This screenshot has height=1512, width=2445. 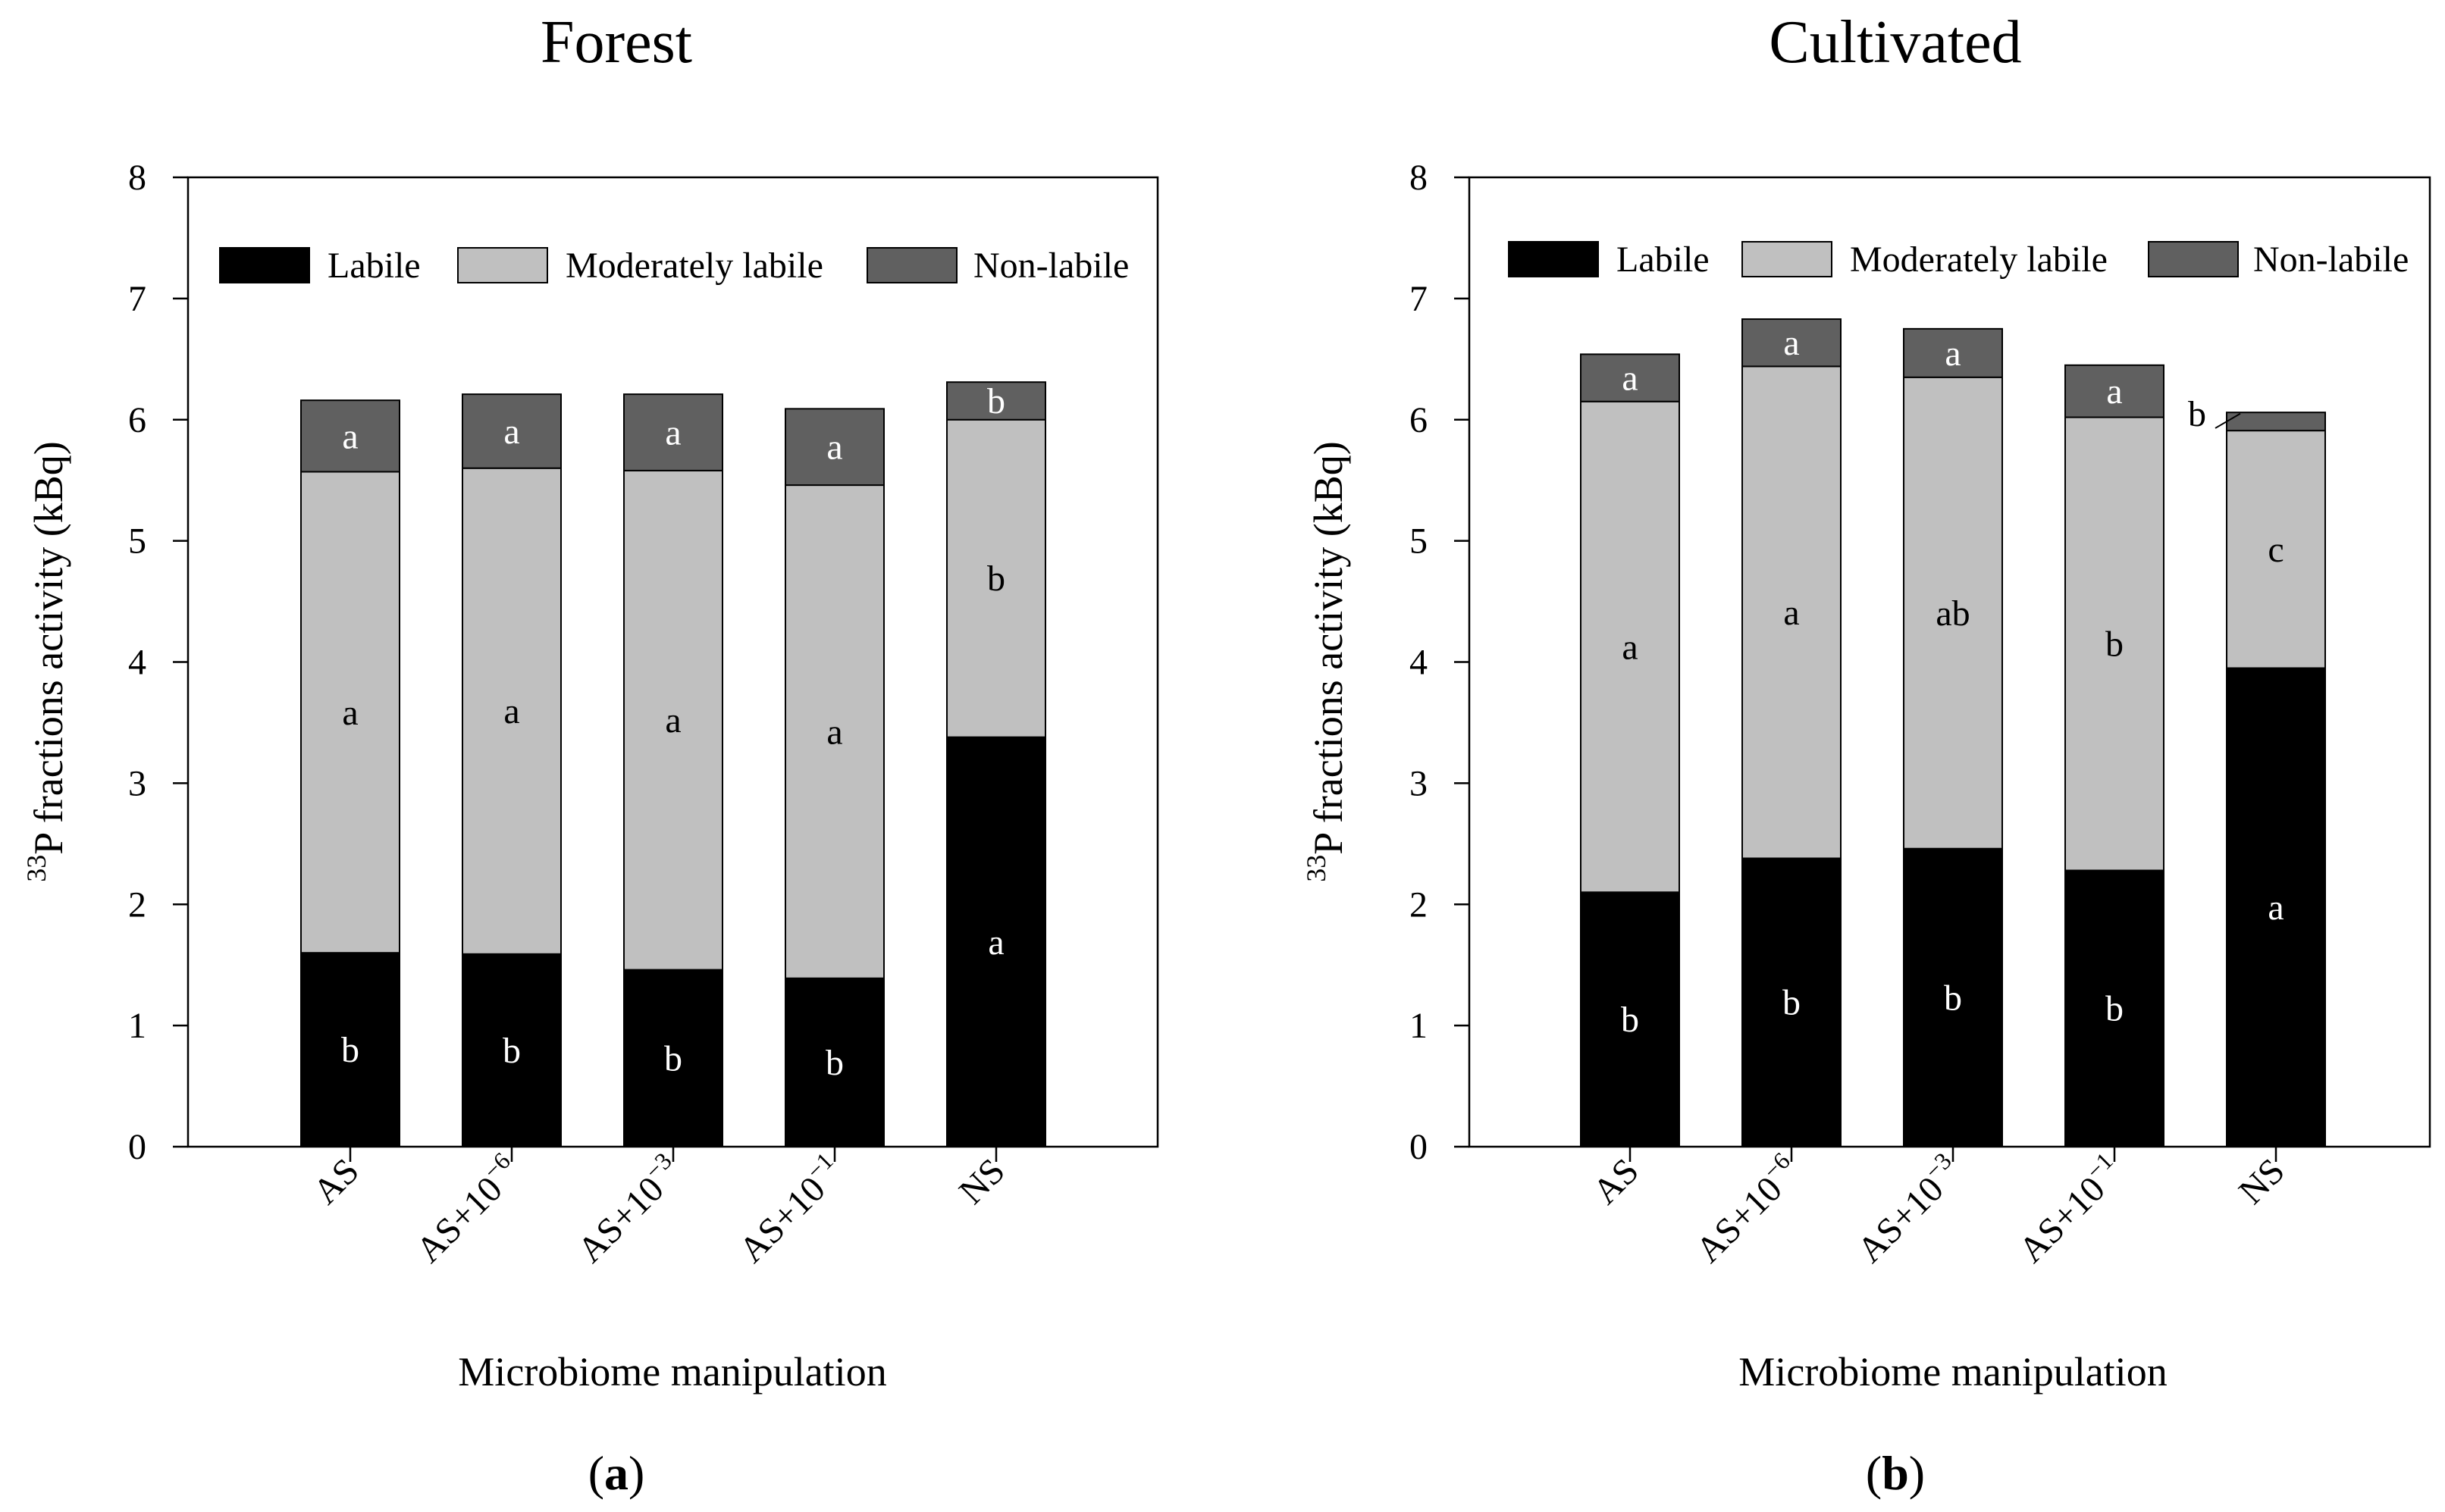 What do you see at coordinates (137, 904) in the screenshot?
I see `y-tick-label: 2` at bounding box center [137, 904].